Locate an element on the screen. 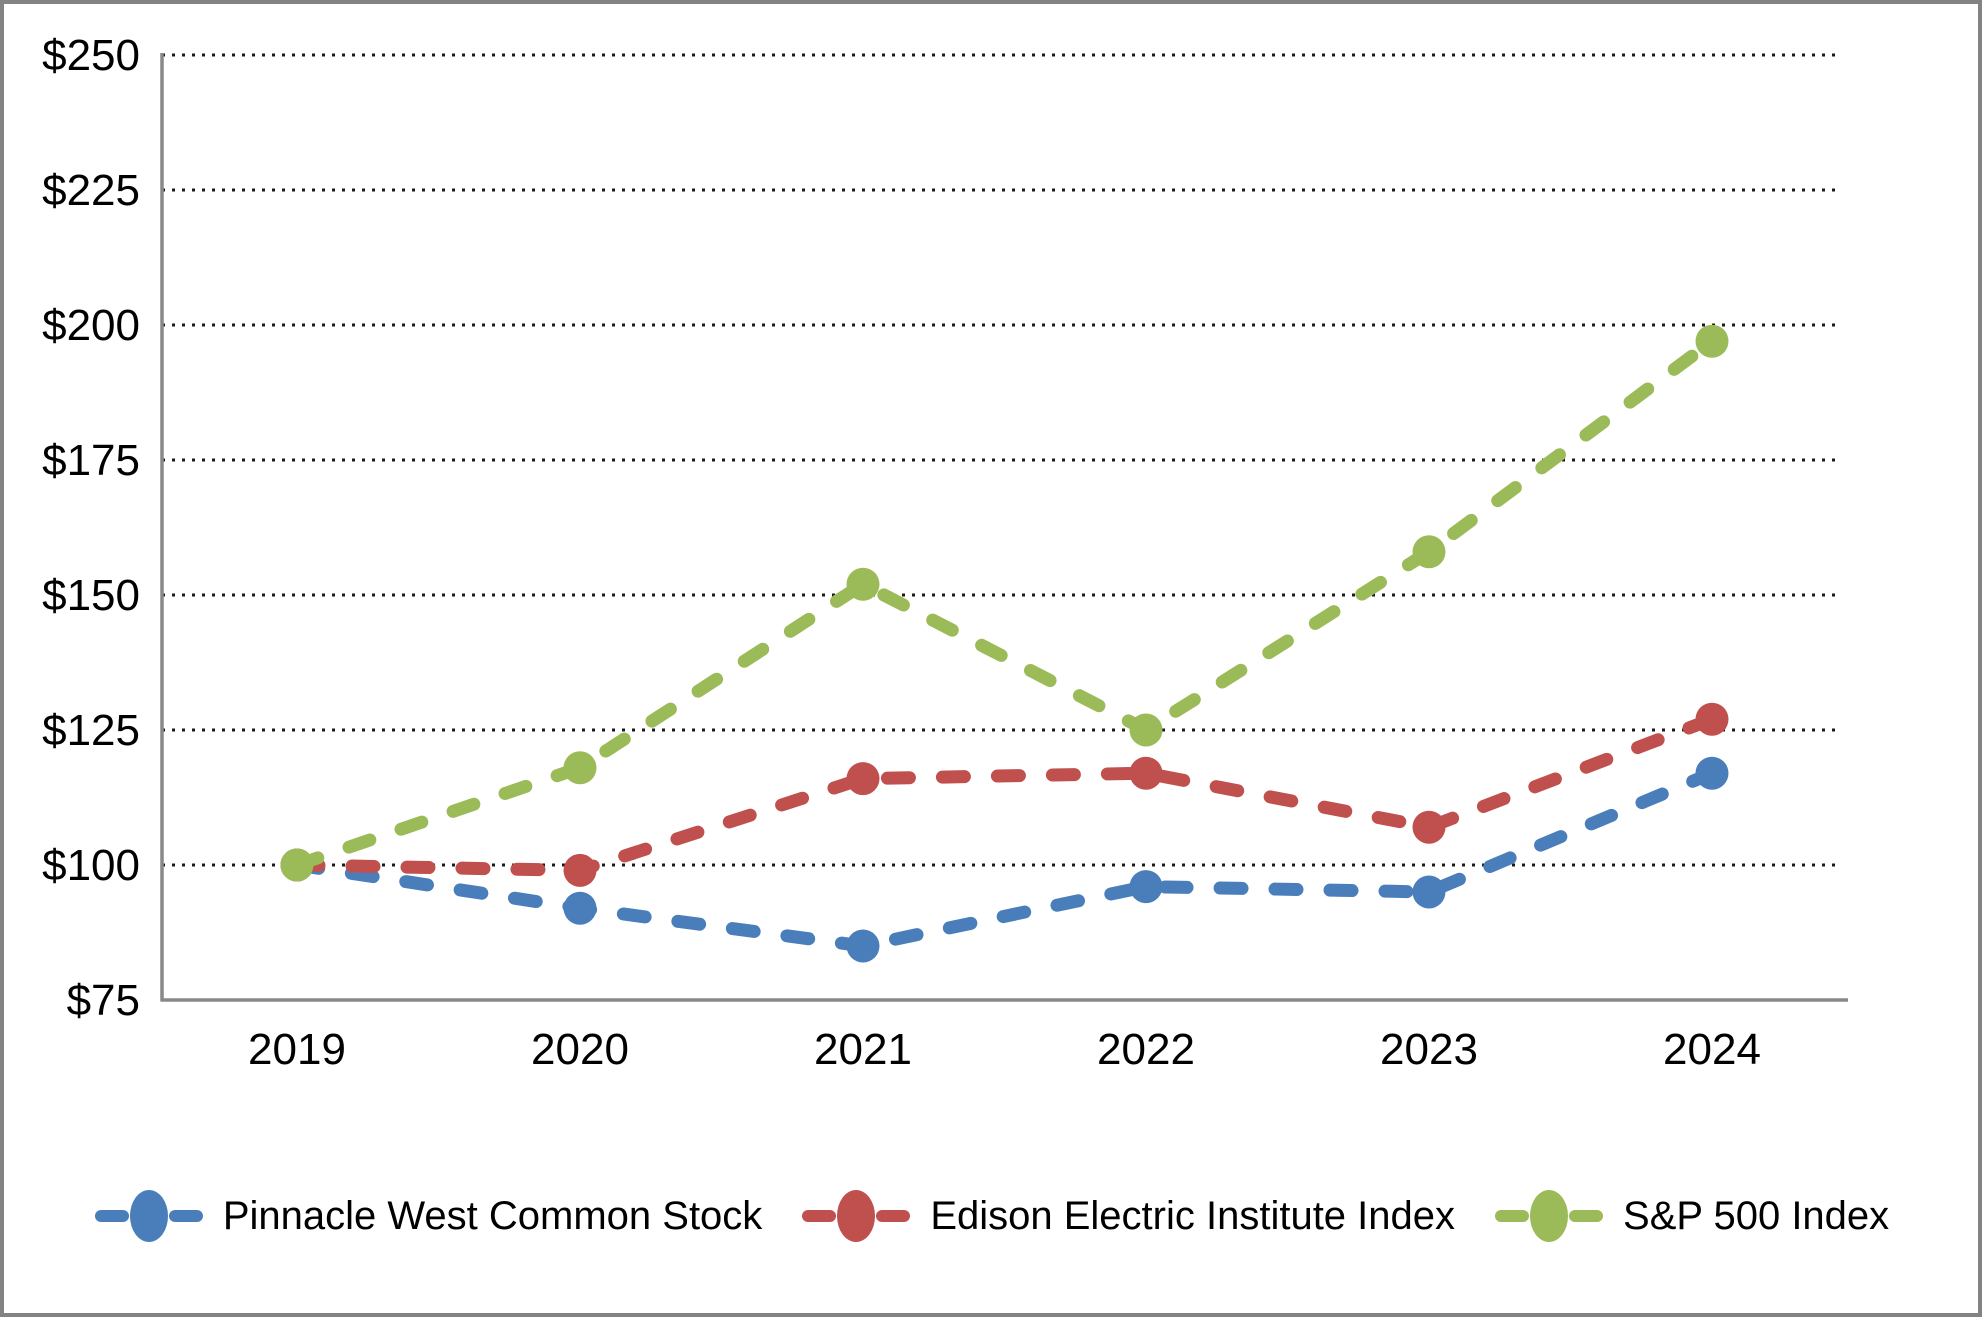 This screenshot has height=1317, width=1982. legend-label: S&P 500 Index is located at coordinates (1756, 1216).